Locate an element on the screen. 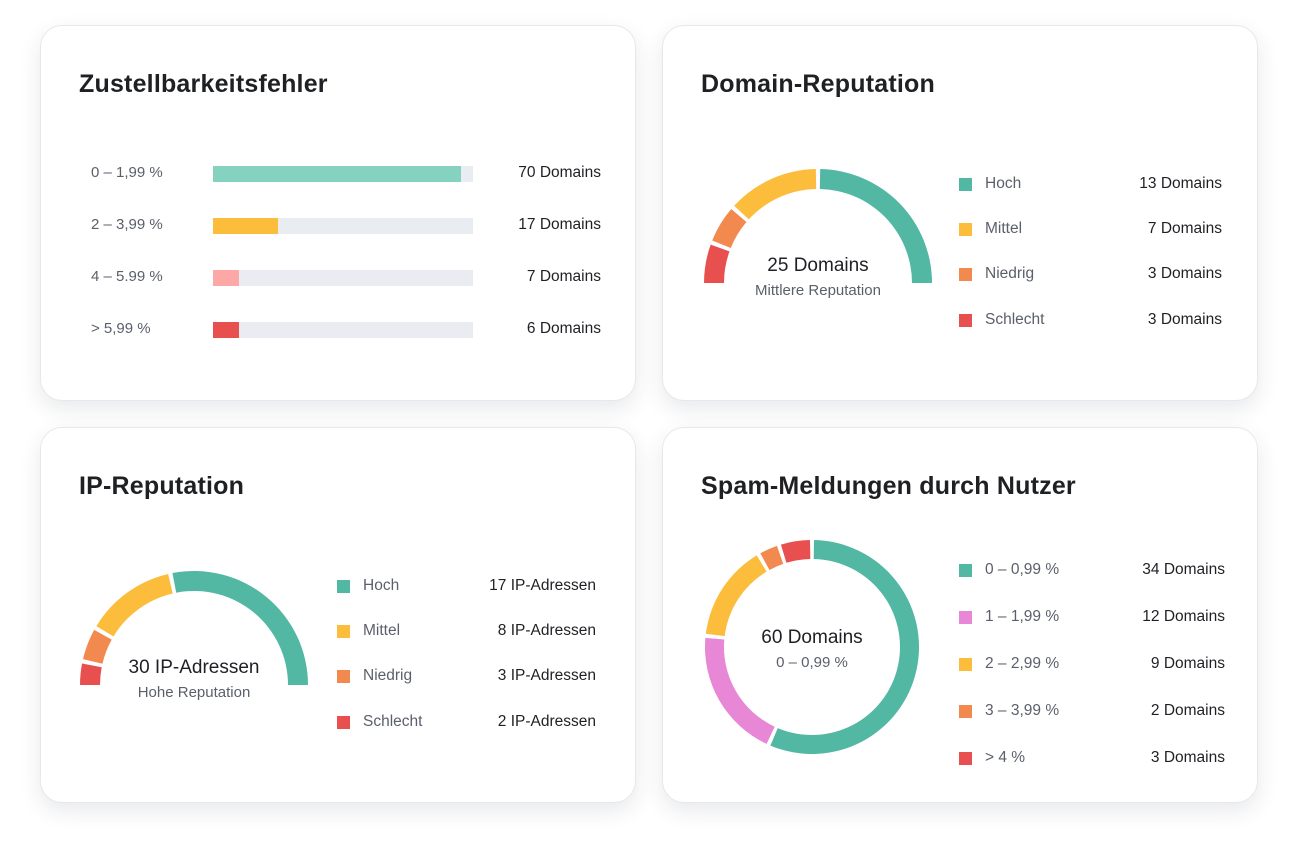 The image size is (1297, 843). spam-reports-donut is located at coordinates (812, 647).